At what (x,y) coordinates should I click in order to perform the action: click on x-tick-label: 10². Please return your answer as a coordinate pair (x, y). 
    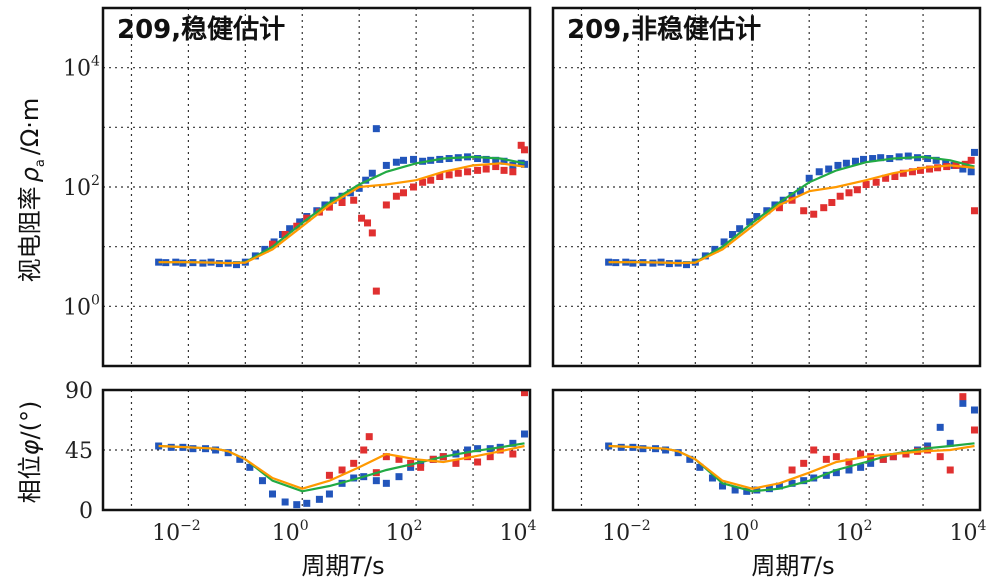
    Looking at the image, I should click on (404, 532).